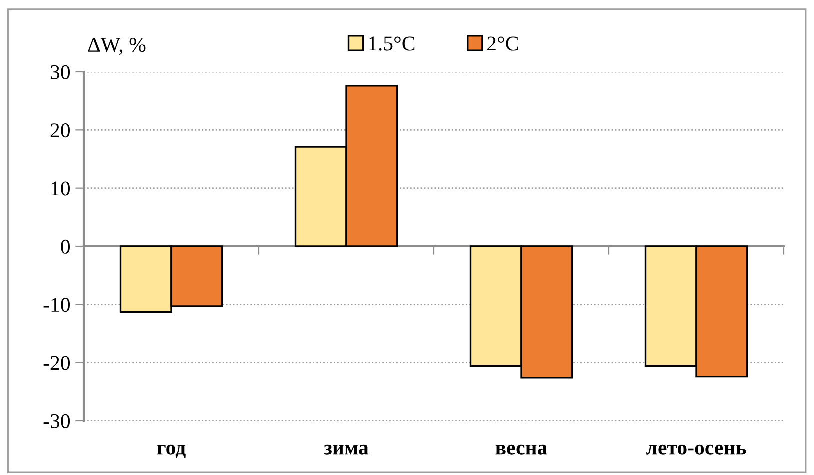  I want to click on y-tick-label: 20, so click(60, 131).